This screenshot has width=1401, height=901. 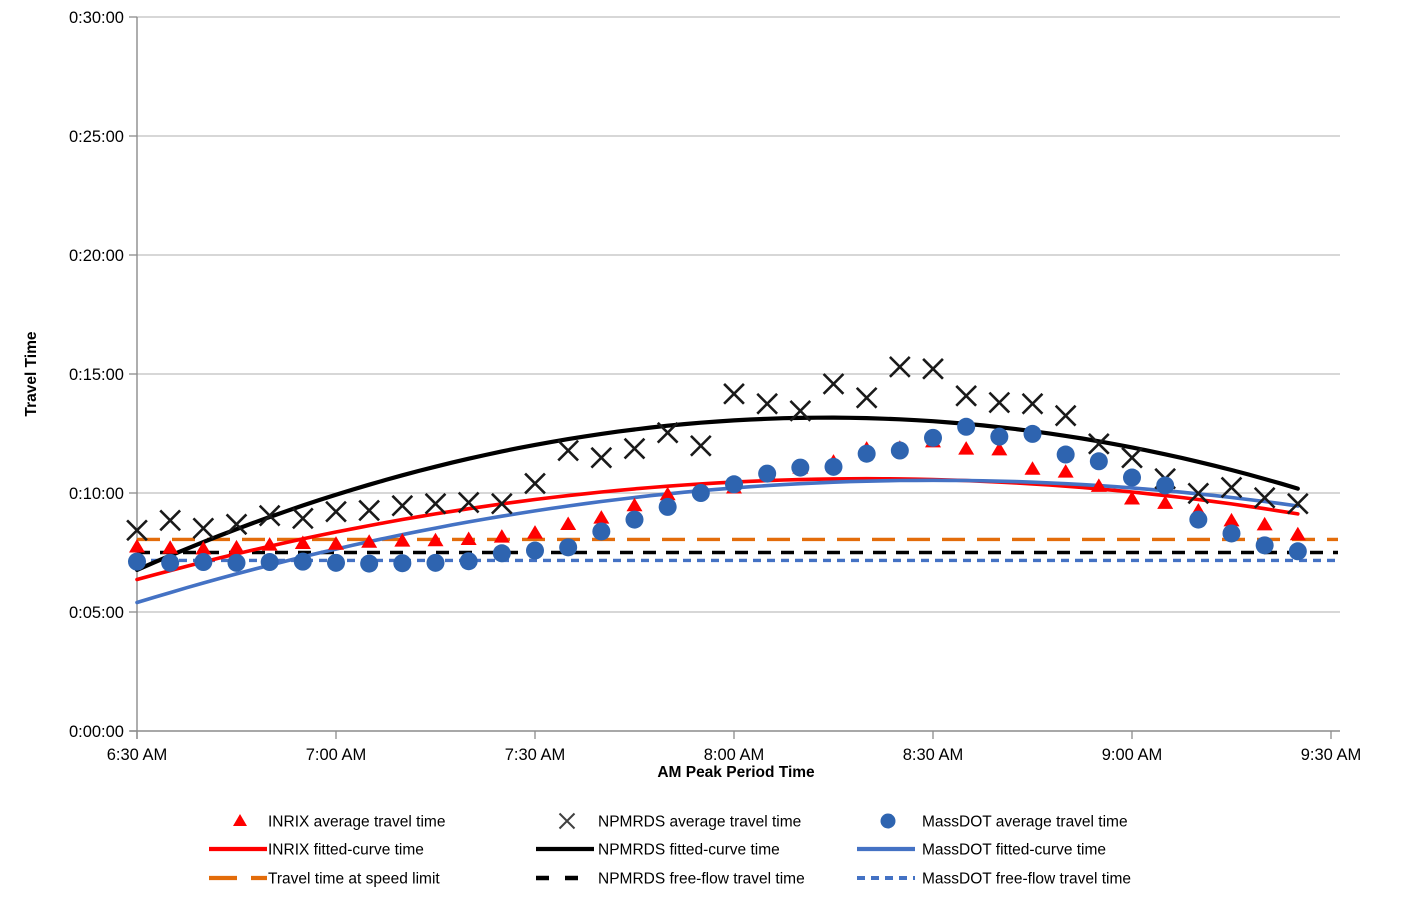 What do you see at coordinates (981, 850) in the screenshot?
I see `legend-entry: MassDOT fitted-curve time` at bounding box center [981, 850].